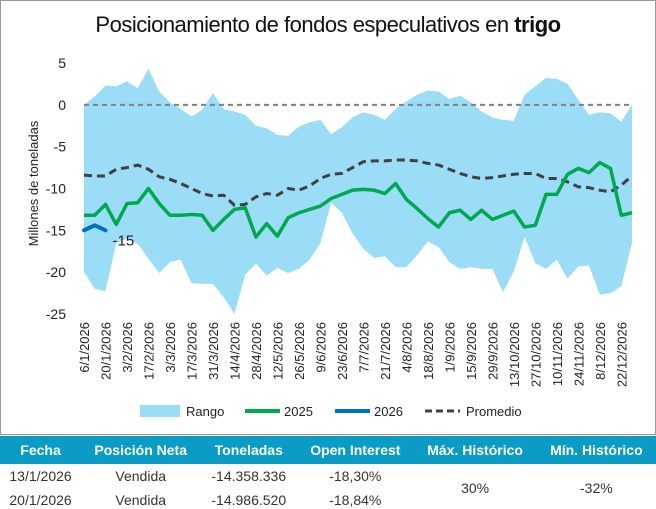  What do you see at coordinates (277, 351) in the screenshot?
I see `x-tick-label: 12/5/2026` at bounding box center [277, 351].